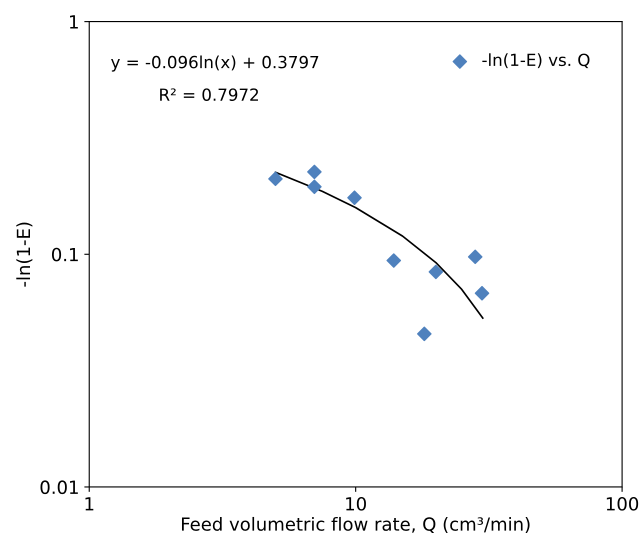 The image size is (642, 554). I want to click on x-tick-label: 1, so click(89, 503).